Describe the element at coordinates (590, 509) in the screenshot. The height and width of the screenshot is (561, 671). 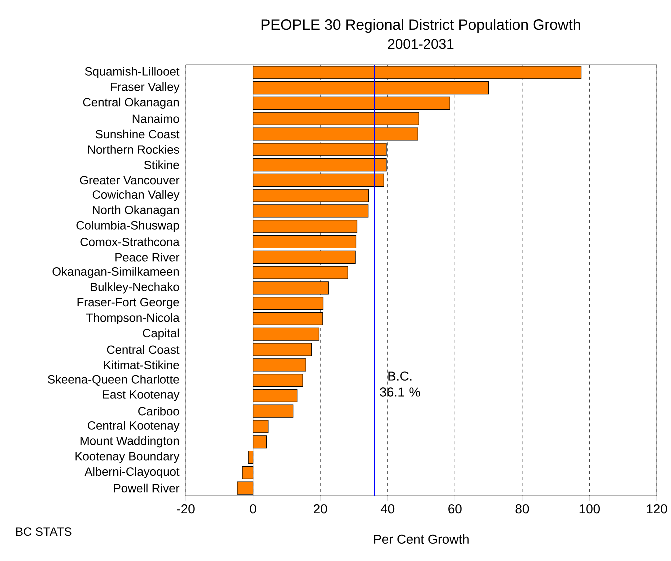
I see `x-tick-label: 100` at that location.